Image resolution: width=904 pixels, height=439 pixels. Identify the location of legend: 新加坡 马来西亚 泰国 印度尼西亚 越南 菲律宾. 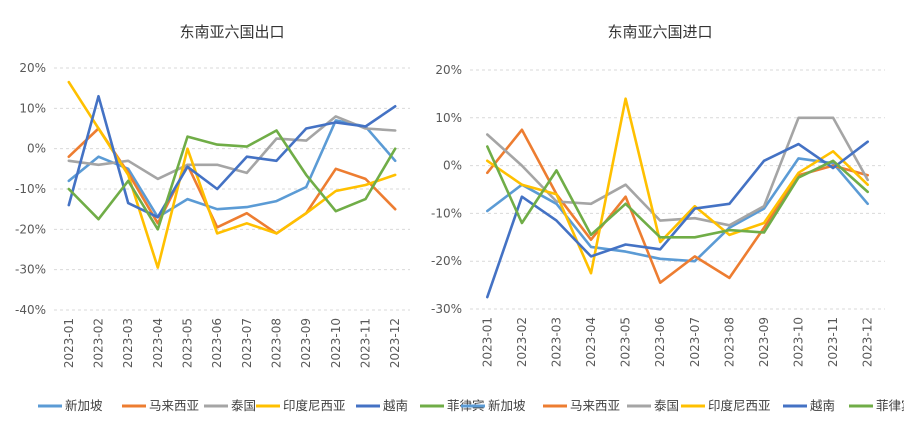
(682, 405).